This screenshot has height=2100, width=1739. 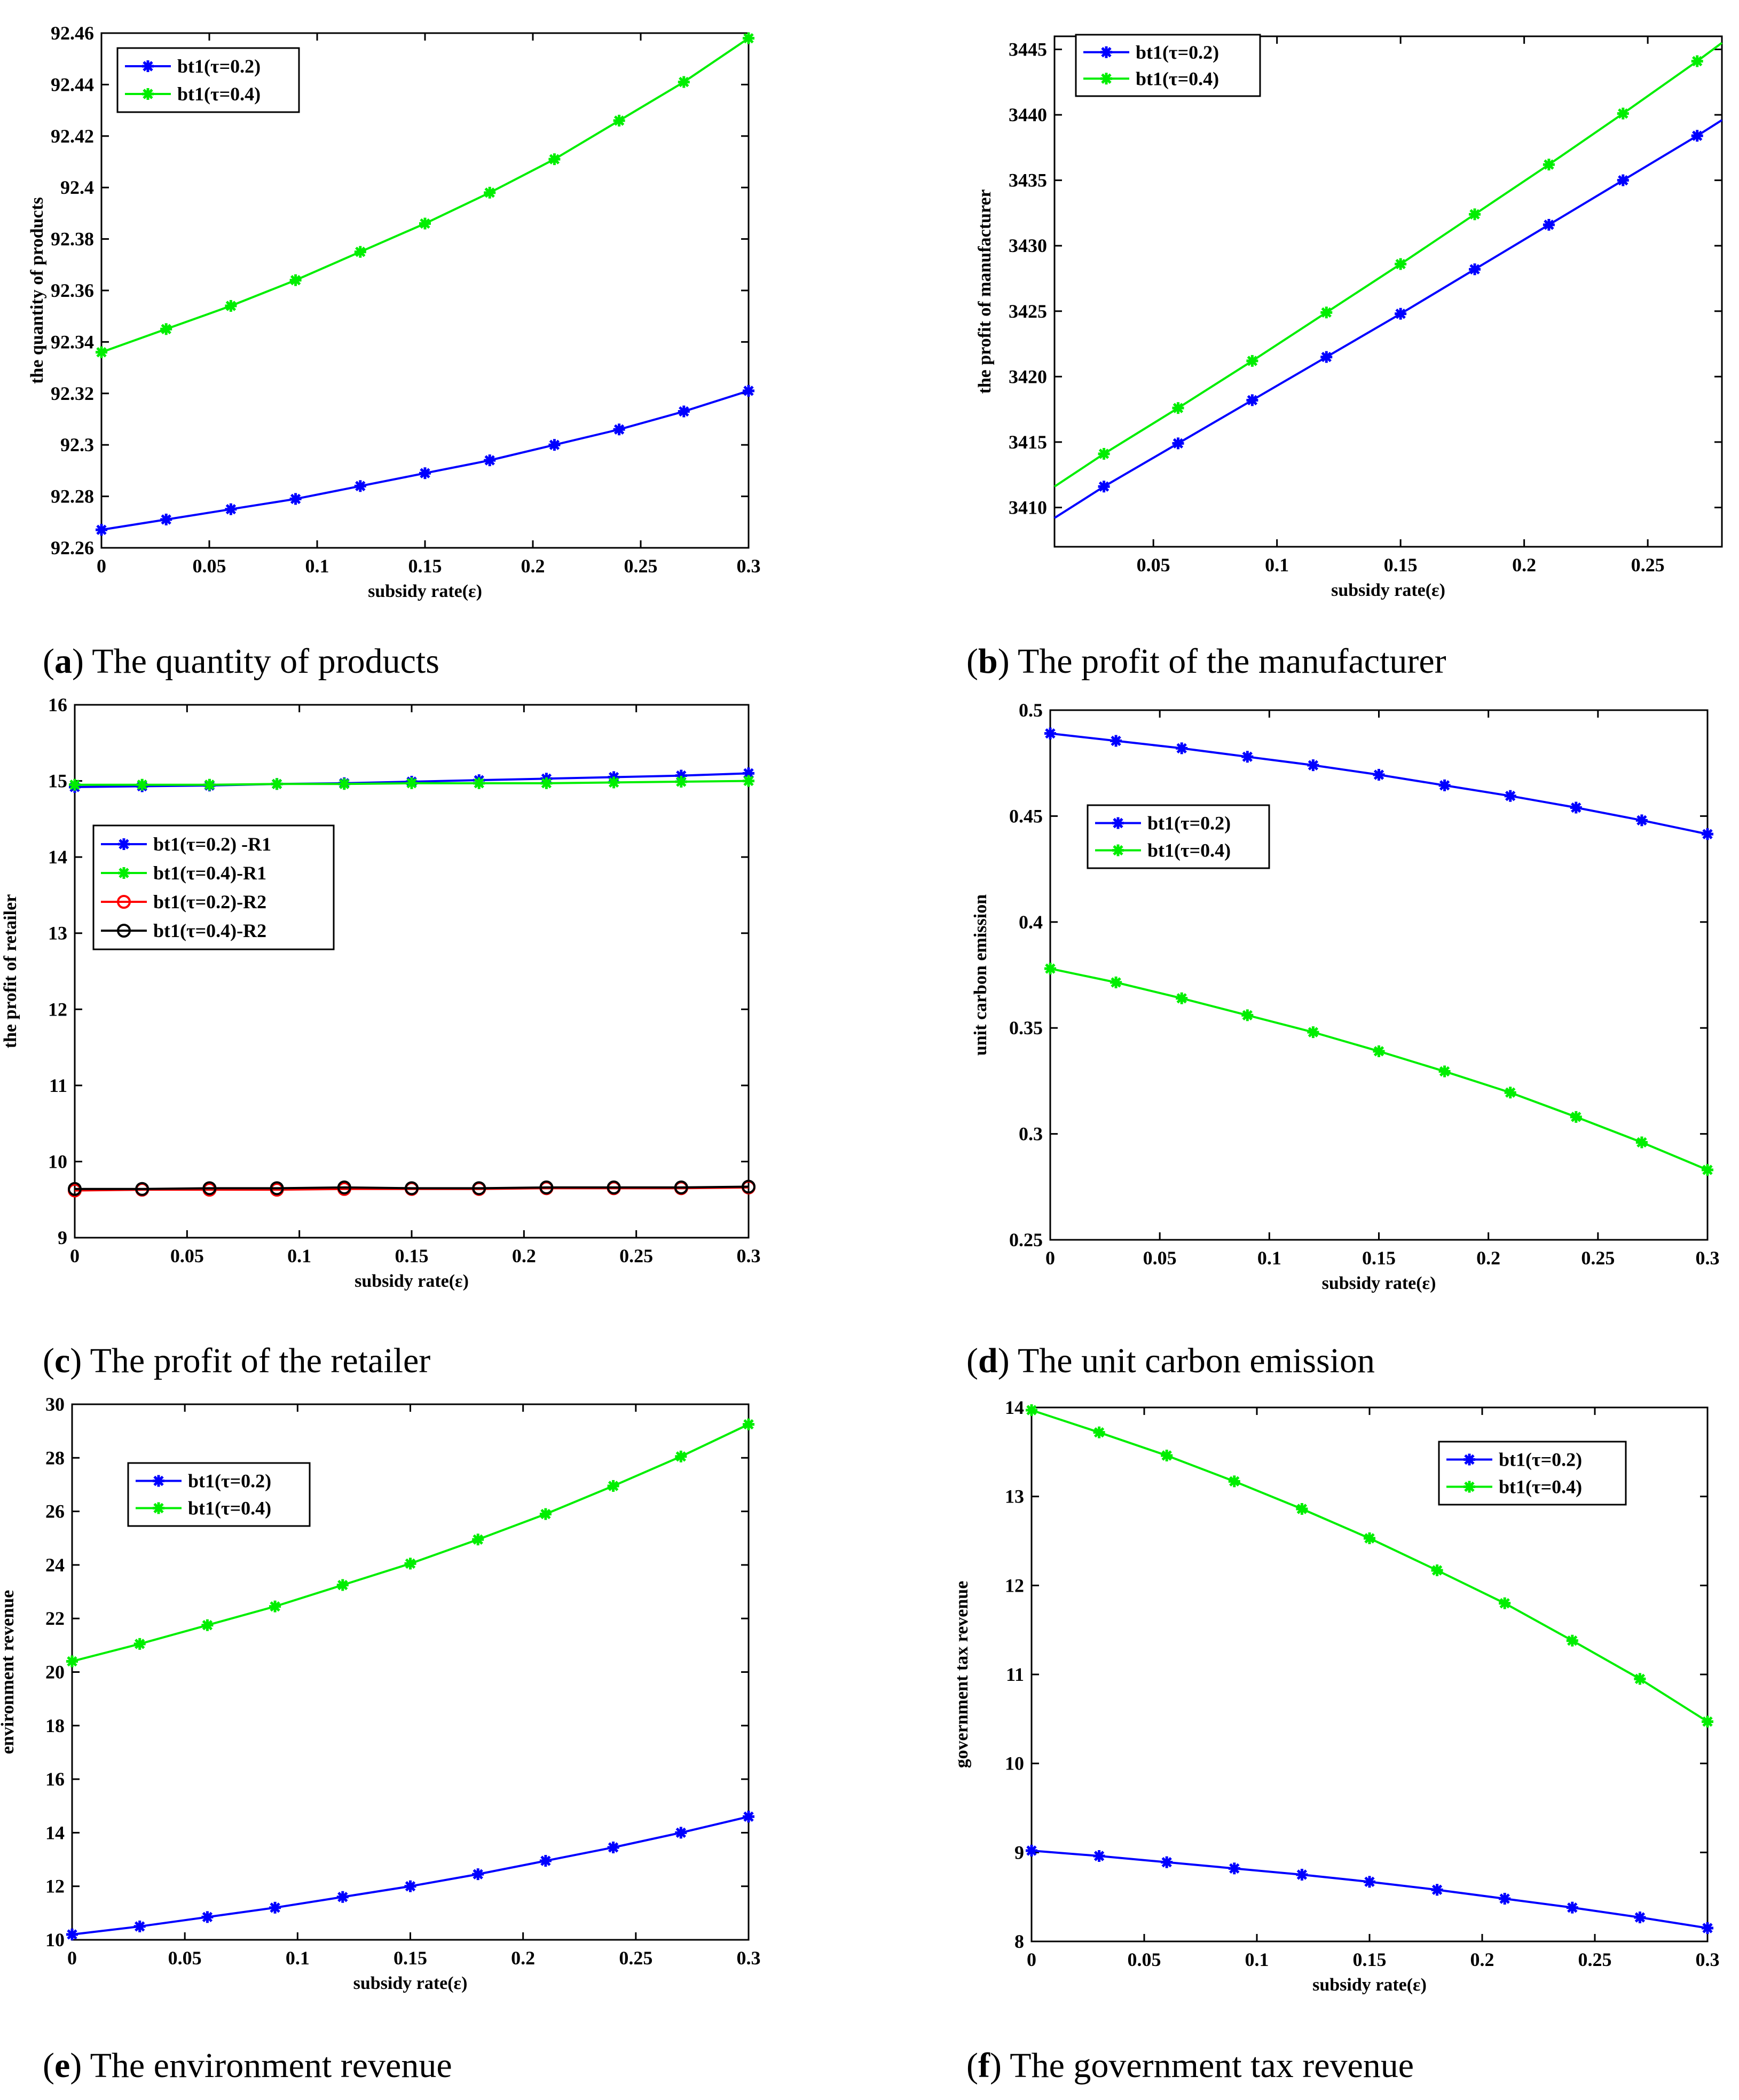 I want to click on caption-text: ) The profit of the manufacturer, so click(x=1222, y=661).